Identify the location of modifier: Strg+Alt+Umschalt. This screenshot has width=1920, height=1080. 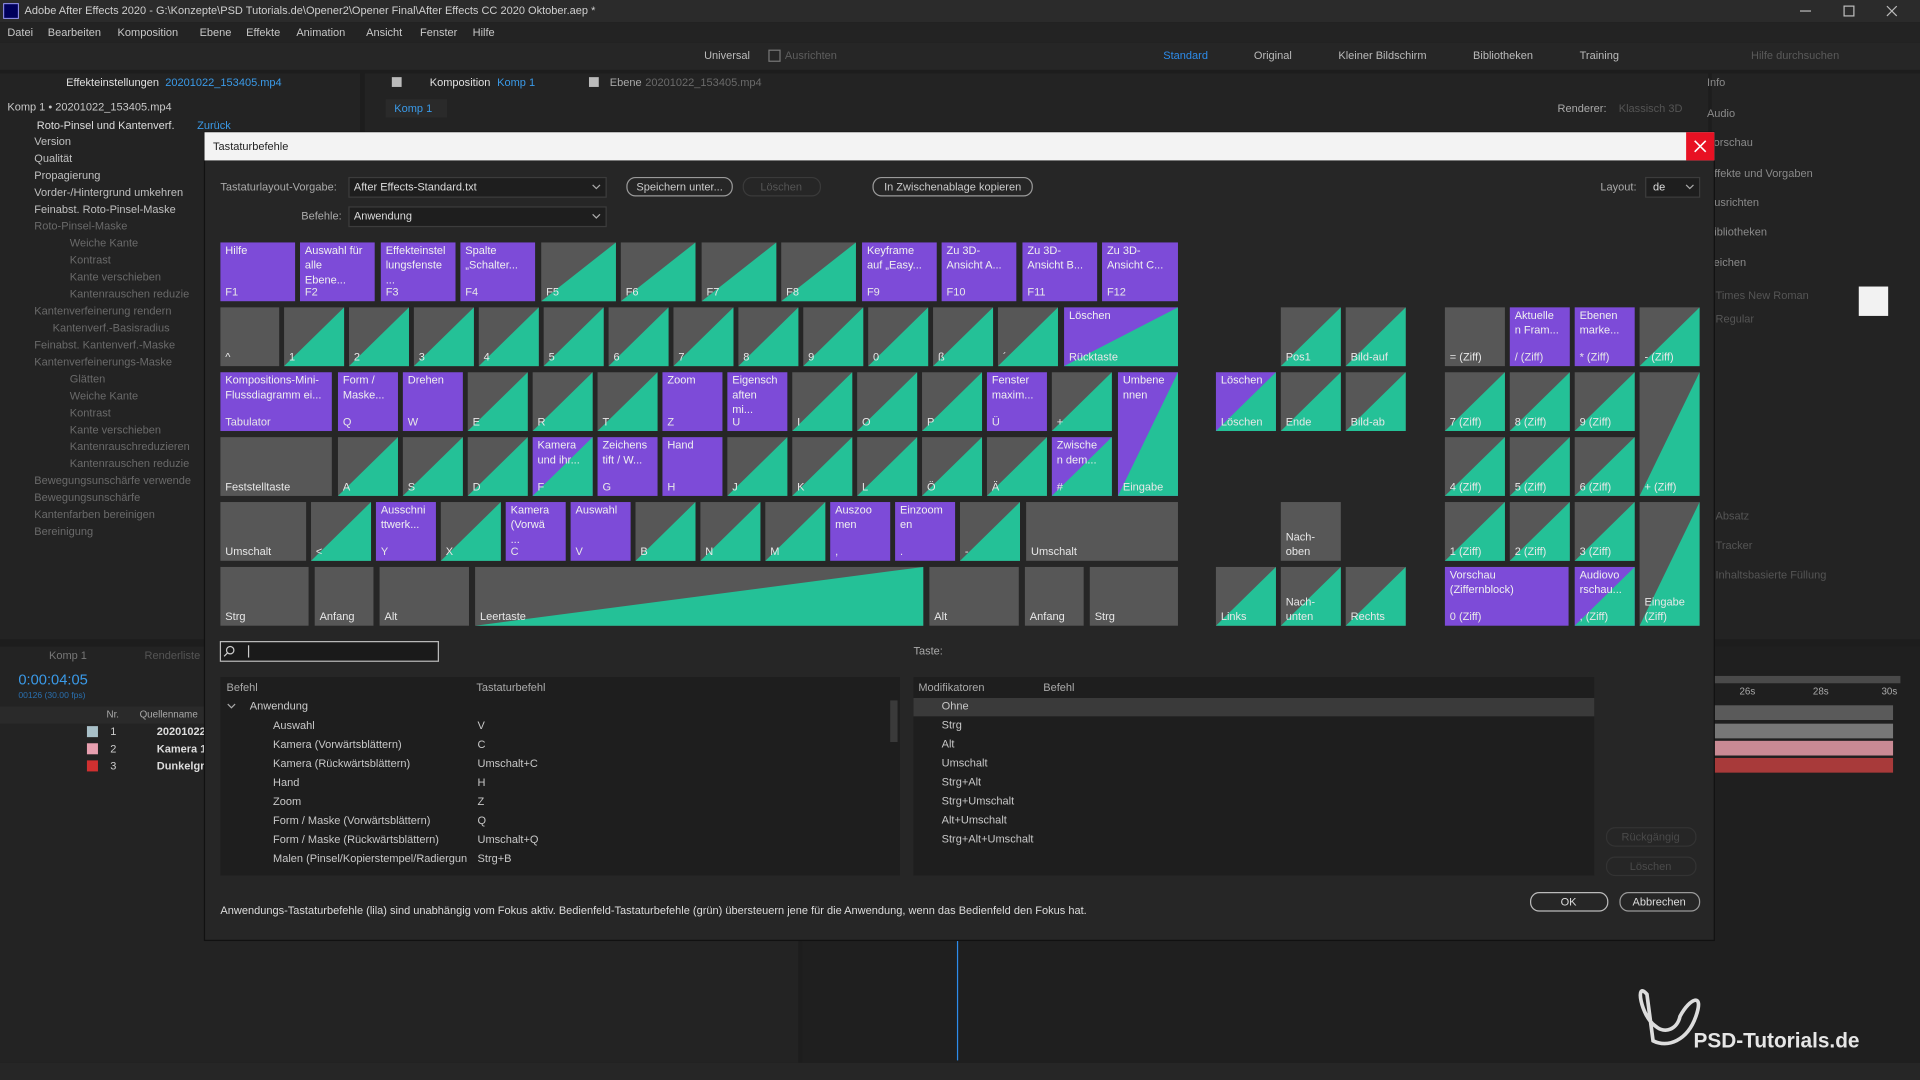
(988, 839).